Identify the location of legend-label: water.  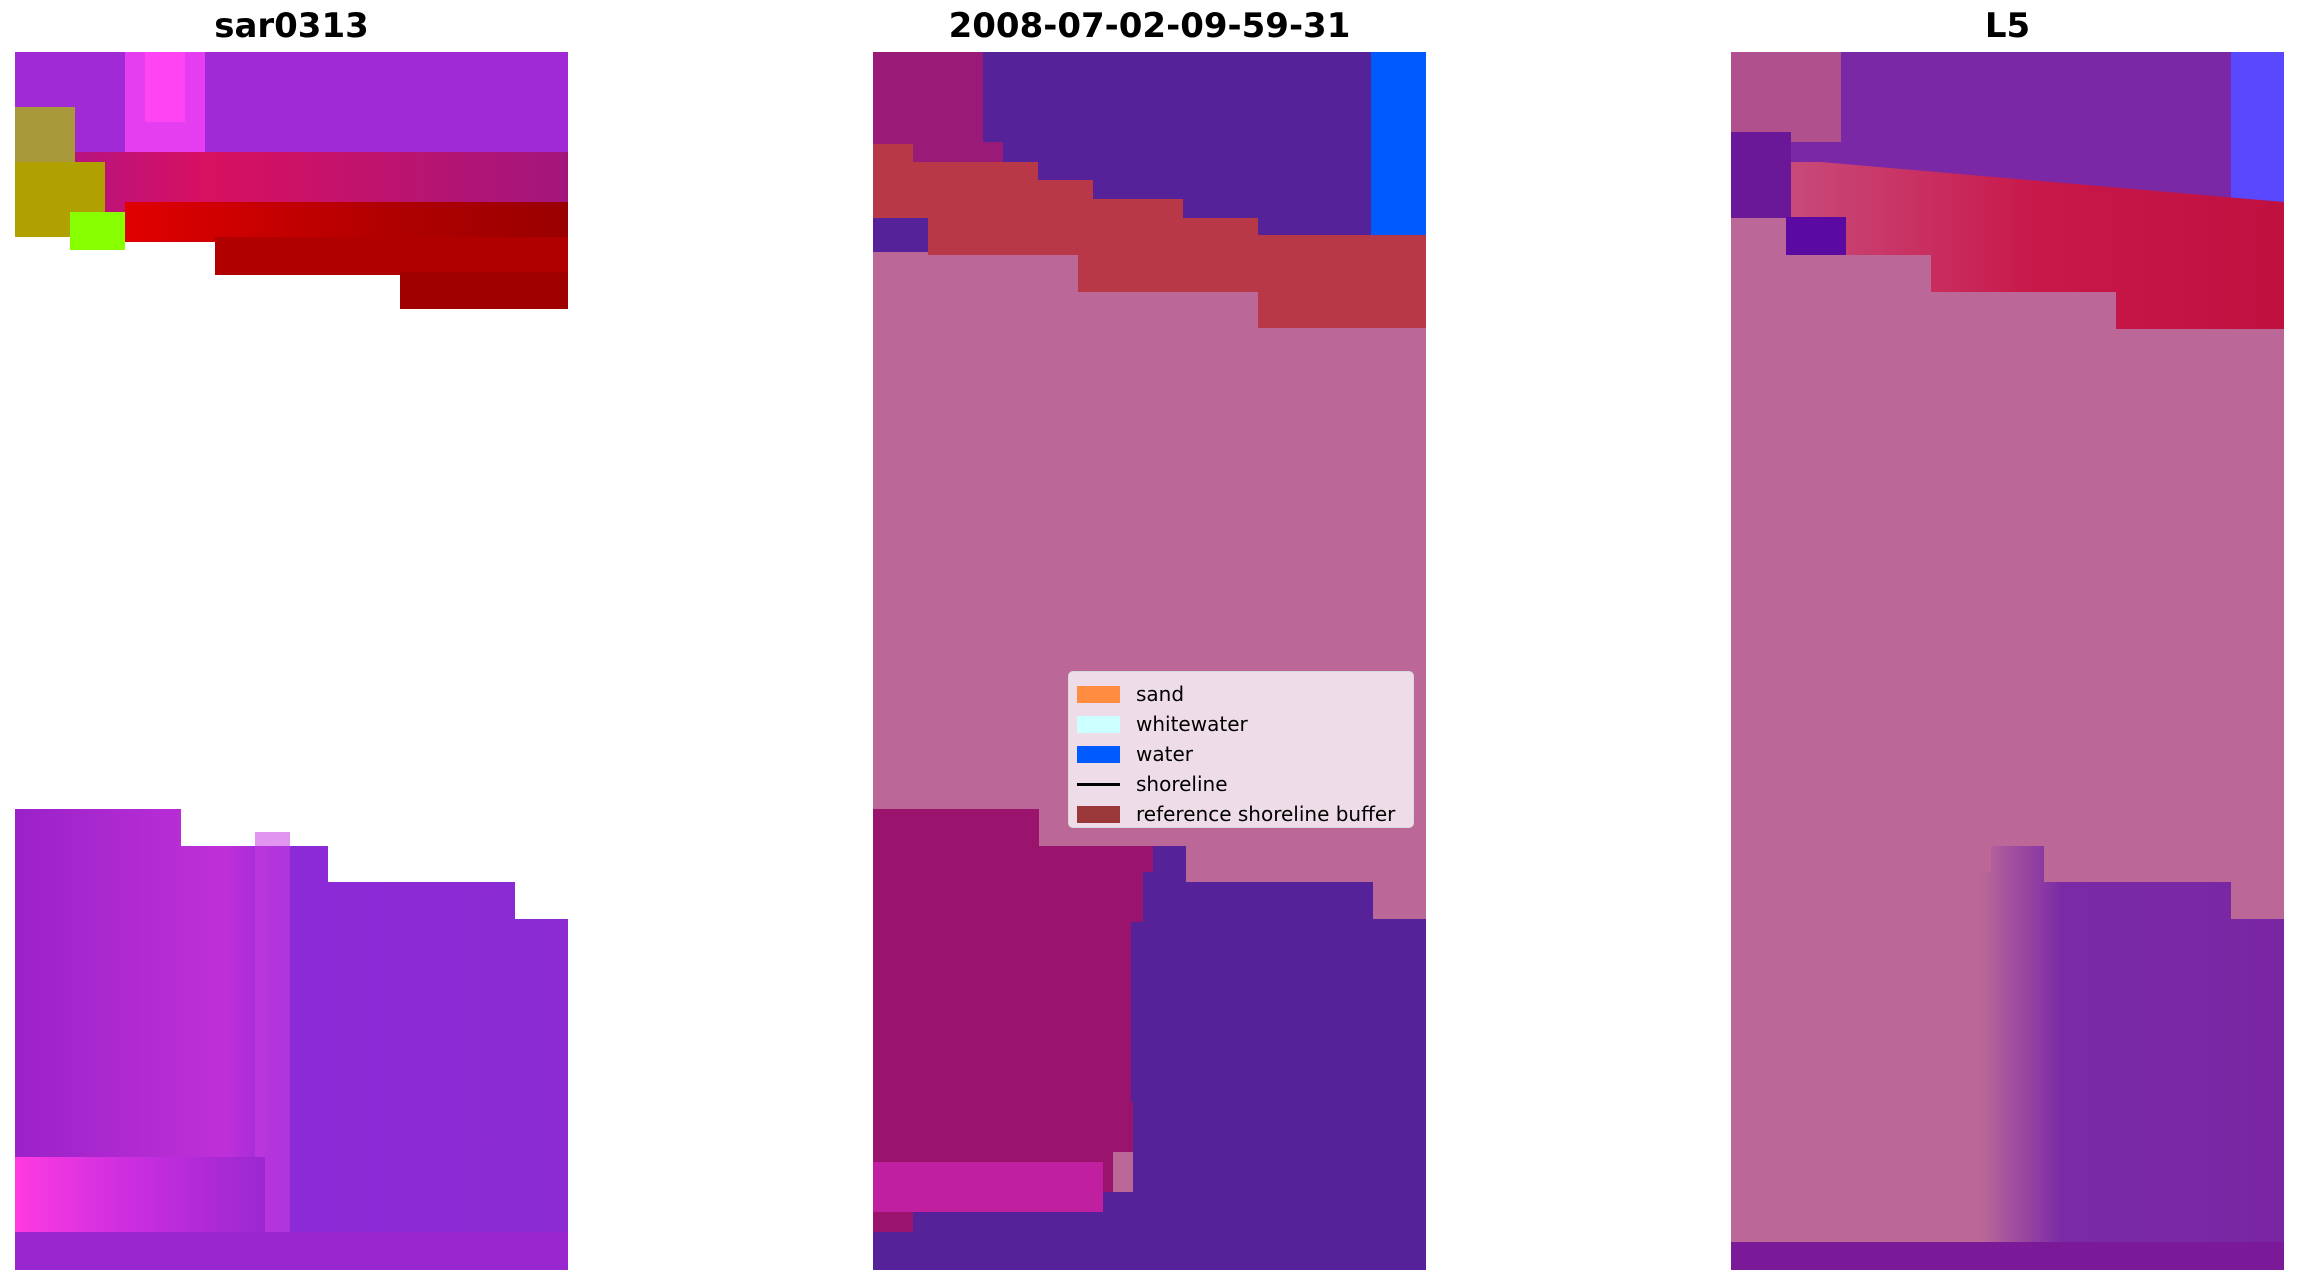
(1164, 754).